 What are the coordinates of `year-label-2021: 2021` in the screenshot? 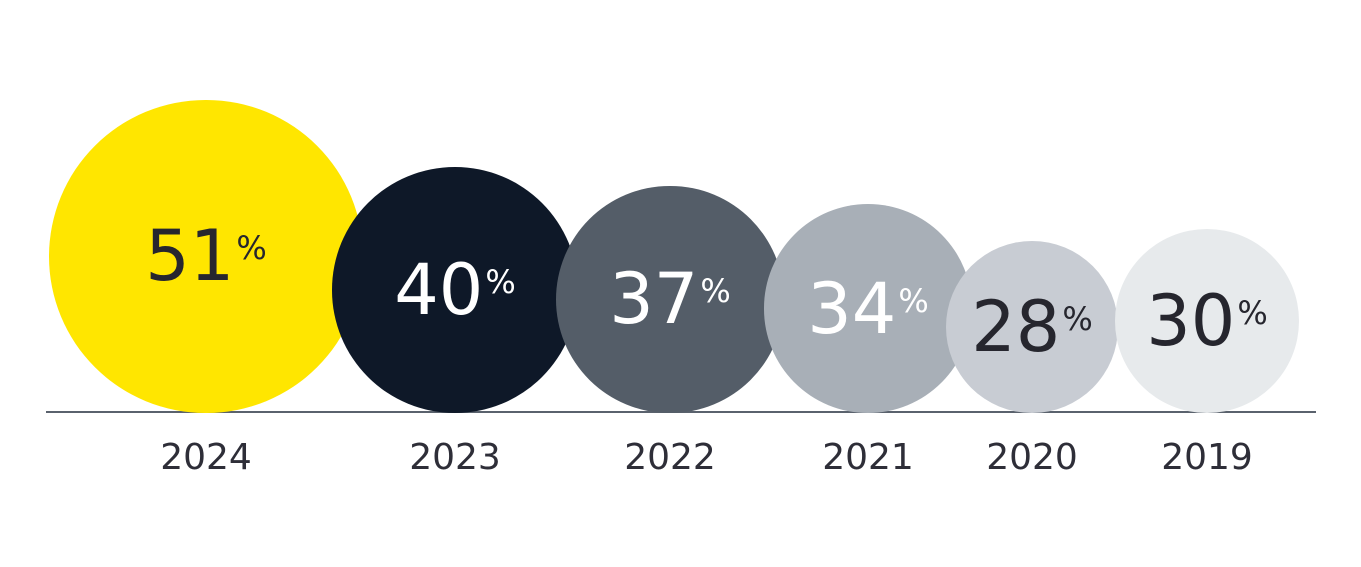 It's located at (868, 457).